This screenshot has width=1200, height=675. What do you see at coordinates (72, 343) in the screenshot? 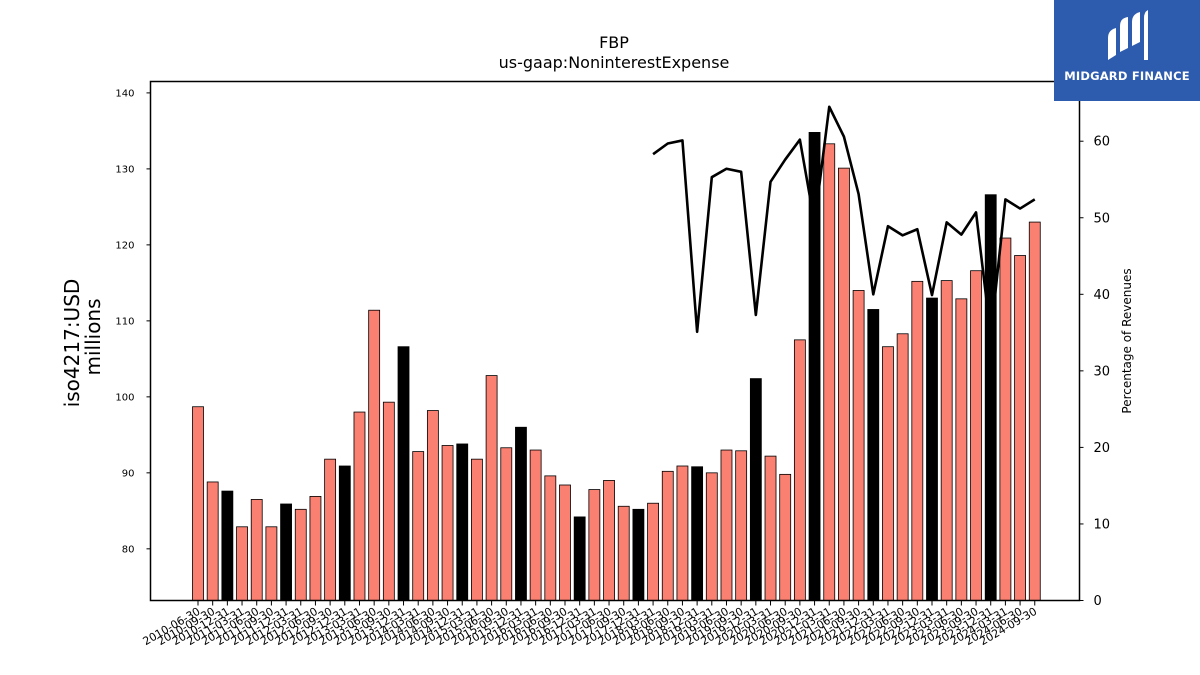
I see `y-axis-label-line1: iso4217:USD` at bounding box center [72, 343].